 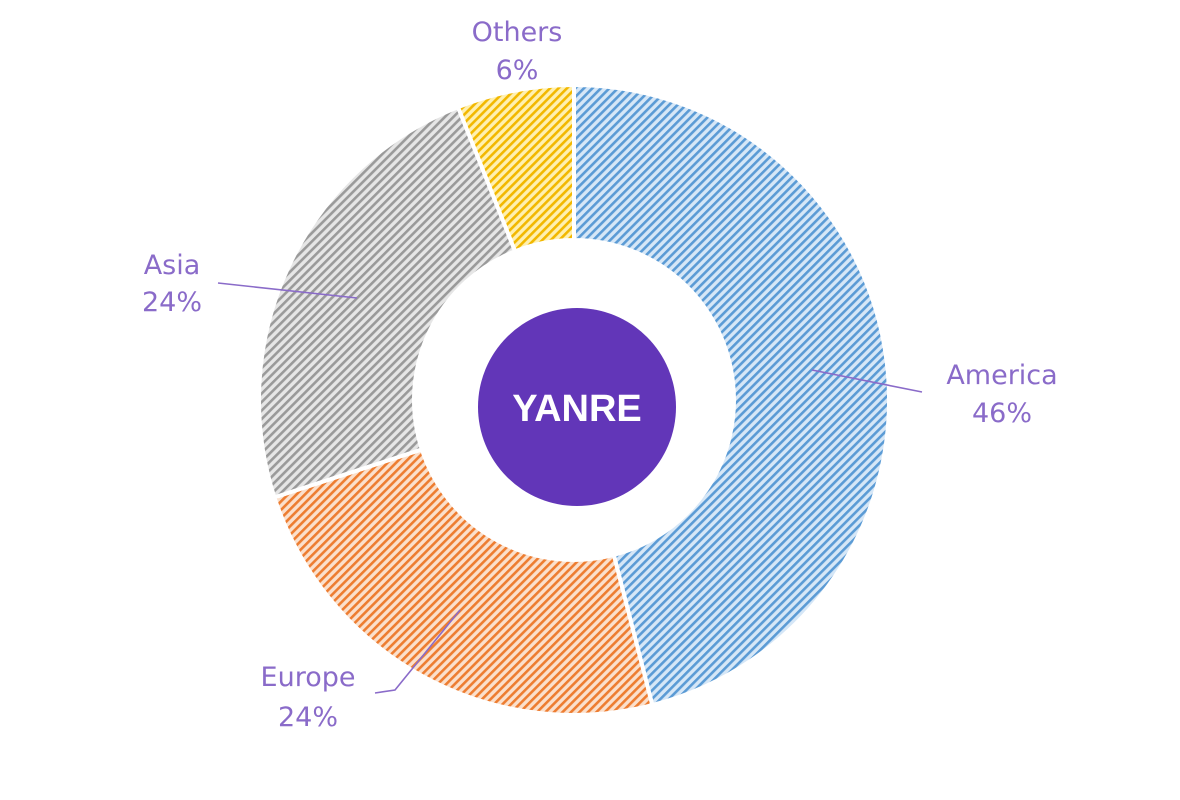 I want to click on center-label: YANRE, so click(x=577, y=409).